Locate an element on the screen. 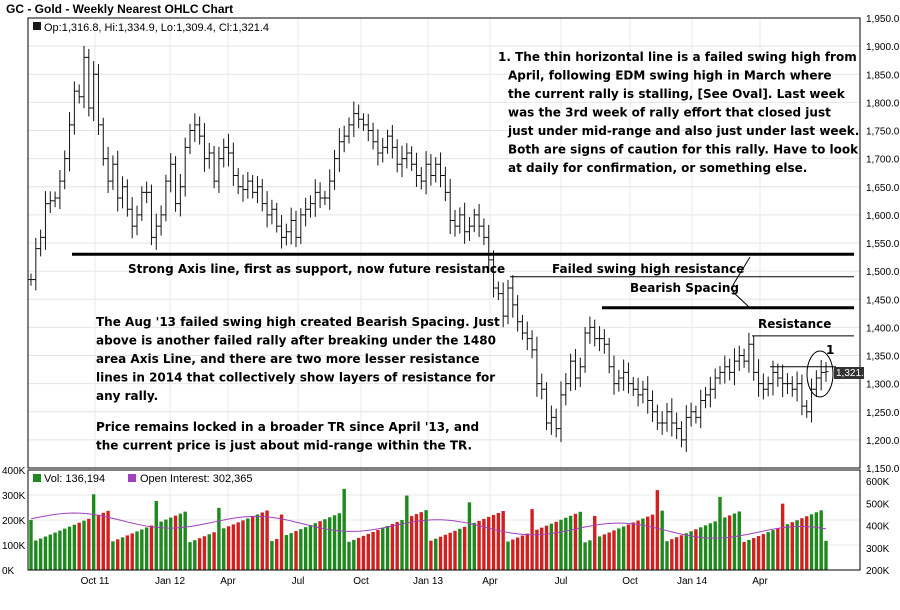 This screenshot has height=610, width=900. last-price-label: 1,321.4 is located at coordinates (853, 373).